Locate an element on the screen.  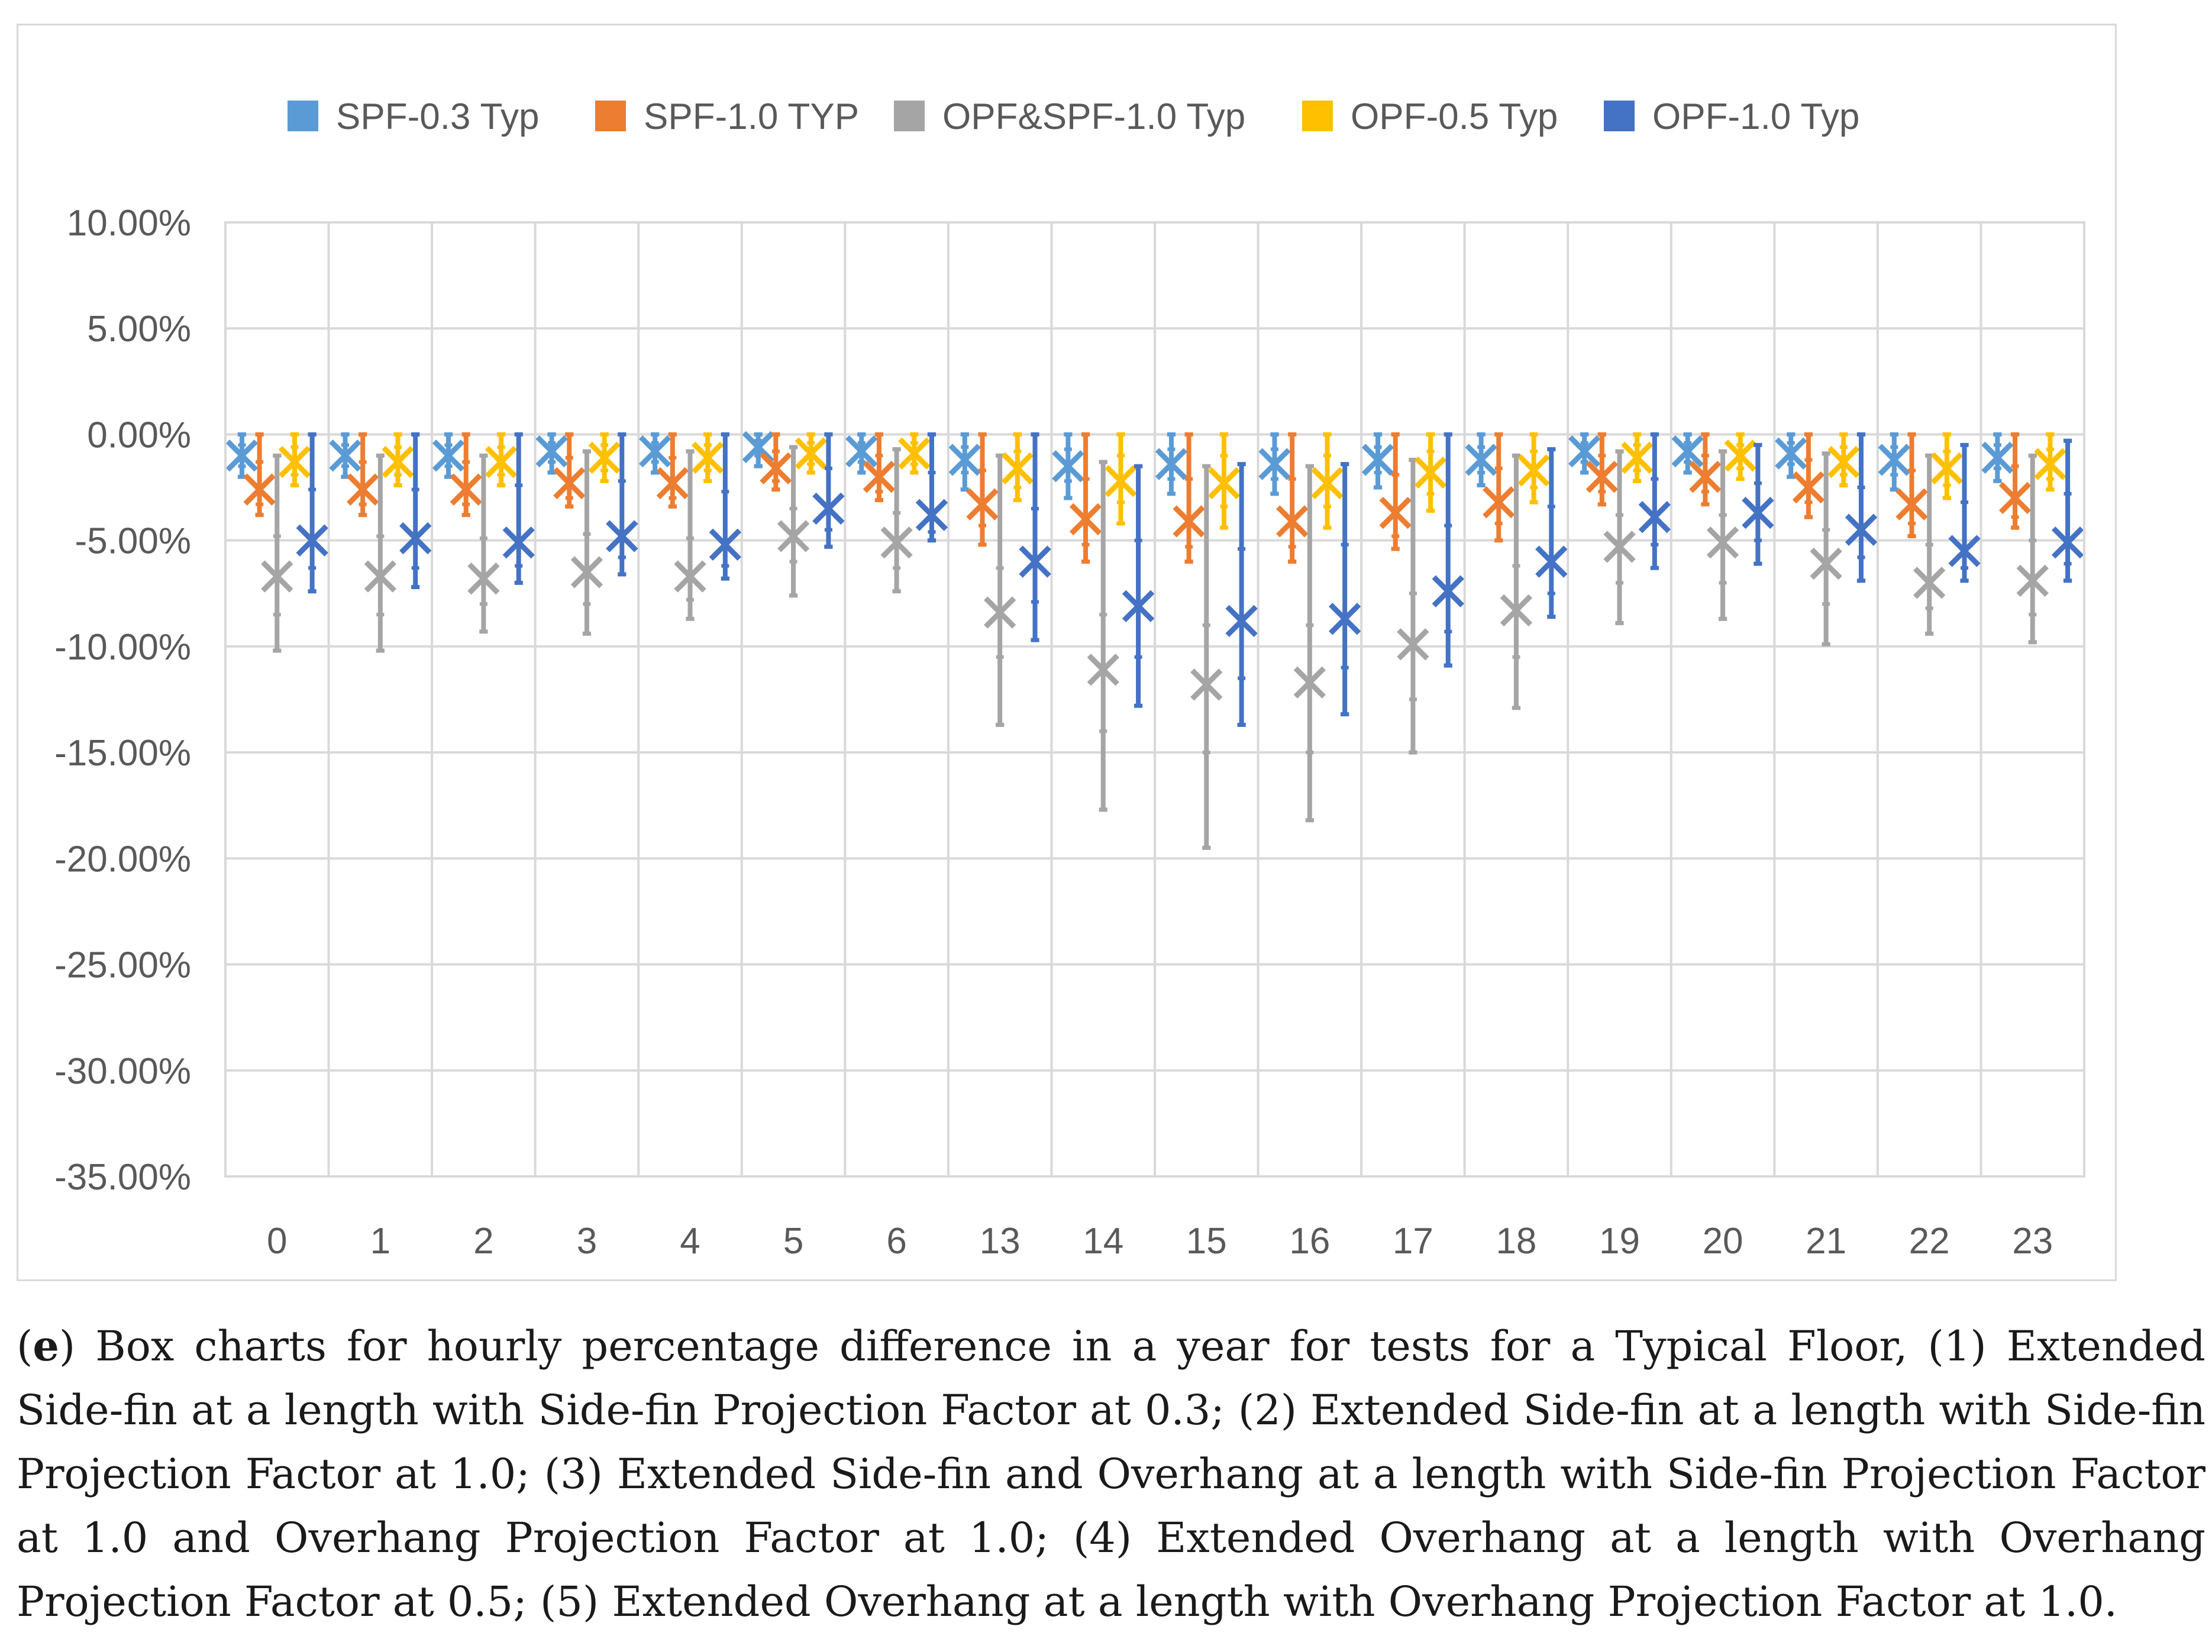
x-tick-label: 0 is located at coordinates (277, 1241).